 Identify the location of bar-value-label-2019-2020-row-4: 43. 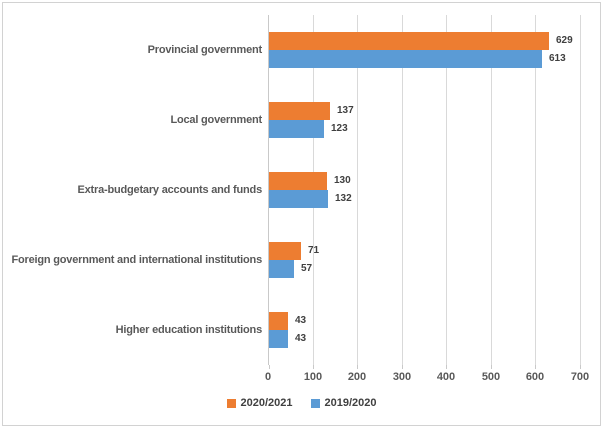
(301, 338).